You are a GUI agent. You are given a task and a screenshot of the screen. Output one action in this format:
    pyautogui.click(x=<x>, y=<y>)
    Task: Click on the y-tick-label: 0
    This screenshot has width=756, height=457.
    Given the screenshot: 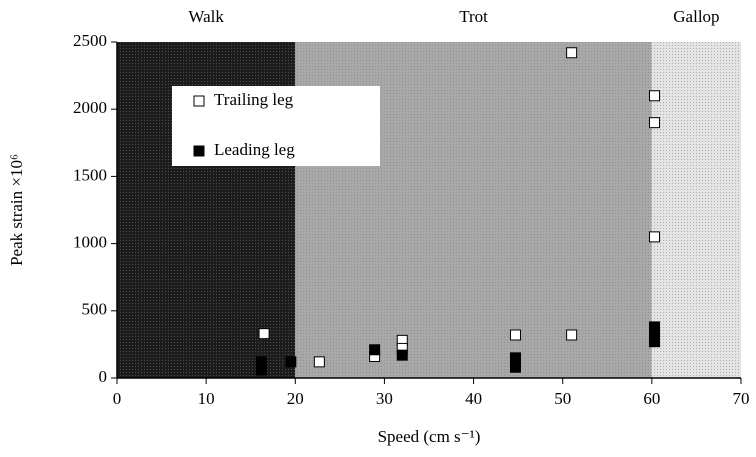 What is the action you would take?
    pyautogui.click(x=103, y=376)
    